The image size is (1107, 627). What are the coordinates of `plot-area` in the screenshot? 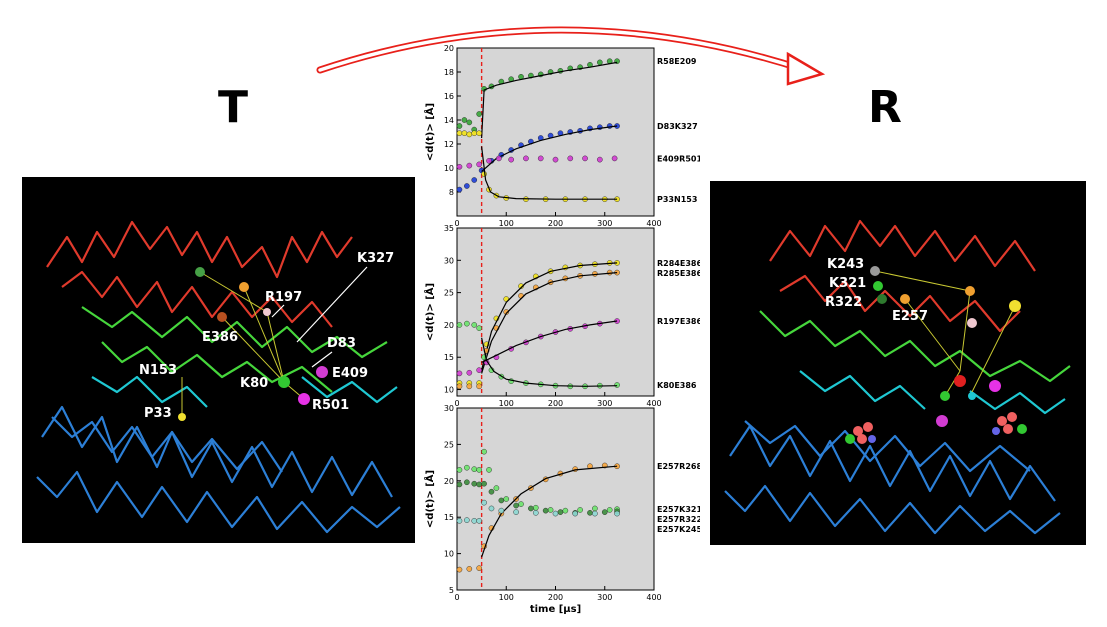 It's located at (555, 312).